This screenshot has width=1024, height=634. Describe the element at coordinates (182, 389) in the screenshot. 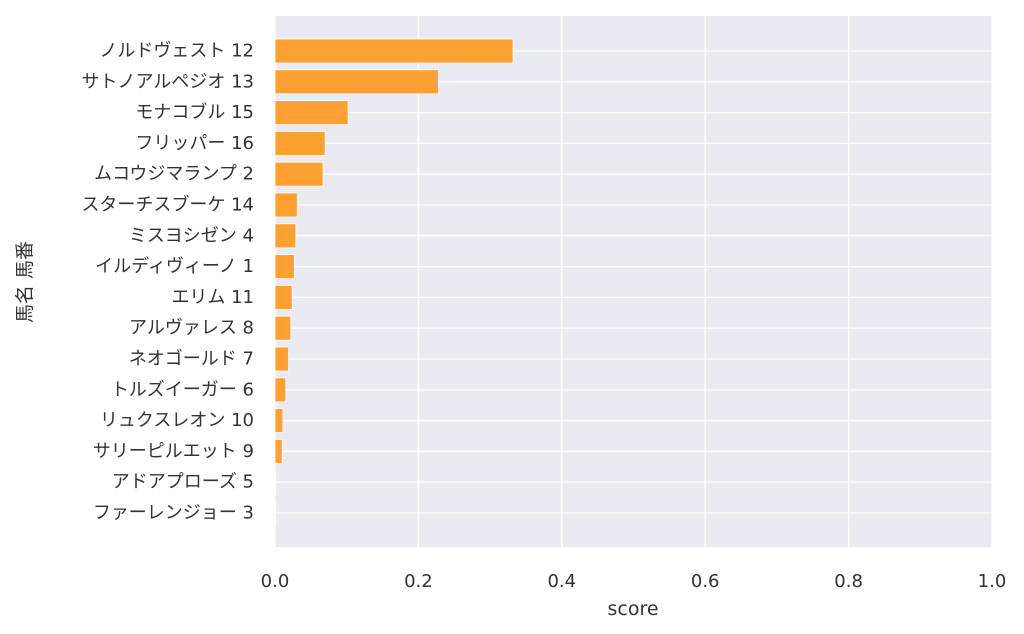

I see `y-tick-label: トルズイーガー 6` at that location.